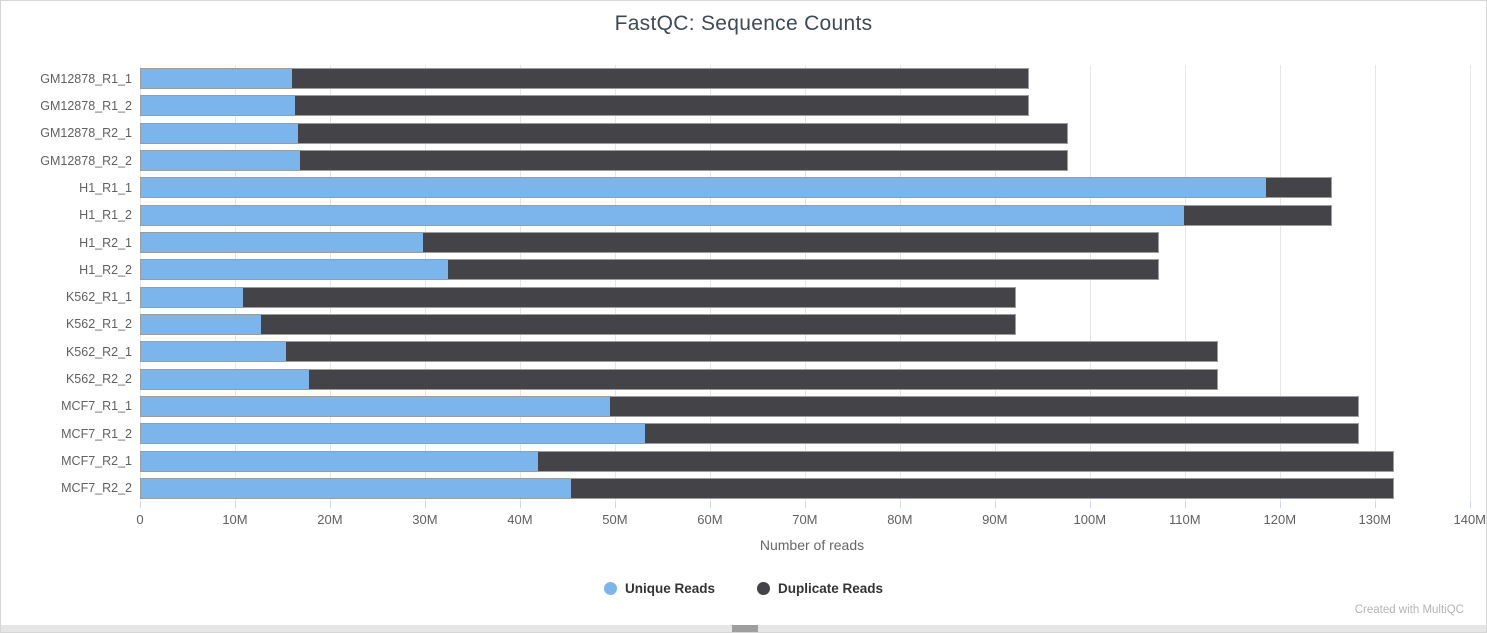 This screenshot has width=1487, height=633. I want to click on x-axis-title: Number of reads, so click(812, 545).